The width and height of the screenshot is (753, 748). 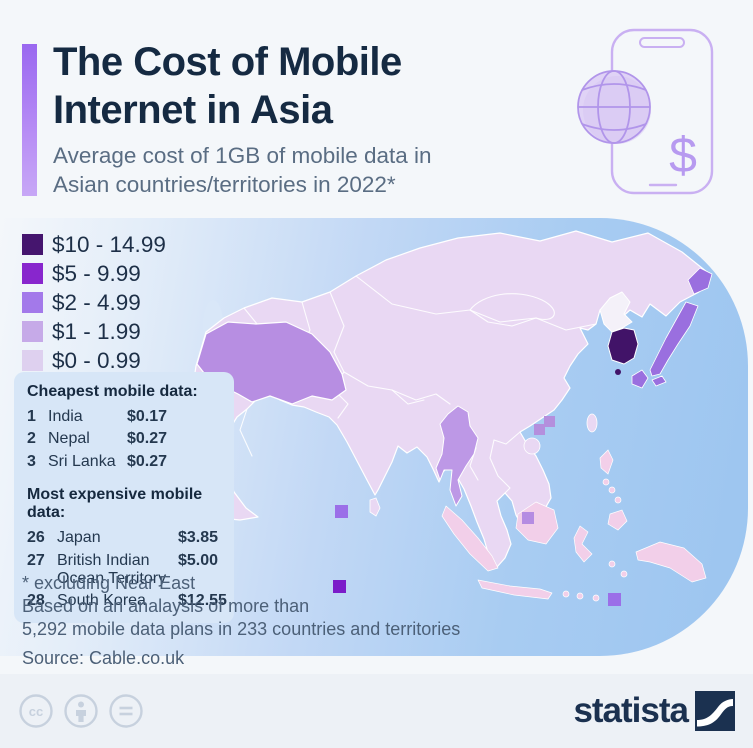 What do you see at coordinates (126, 711) in the screenshot?
I see `no-derivatives-icon` at bounding box center [126, 711].